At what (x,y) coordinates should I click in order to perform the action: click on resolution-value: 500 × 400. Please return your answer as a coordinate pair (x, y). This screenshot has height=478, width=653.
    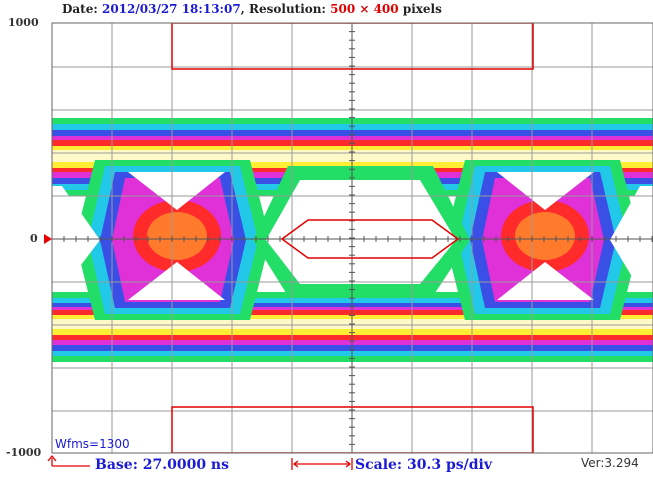
    Looking at the image, I should click on (364, 9).